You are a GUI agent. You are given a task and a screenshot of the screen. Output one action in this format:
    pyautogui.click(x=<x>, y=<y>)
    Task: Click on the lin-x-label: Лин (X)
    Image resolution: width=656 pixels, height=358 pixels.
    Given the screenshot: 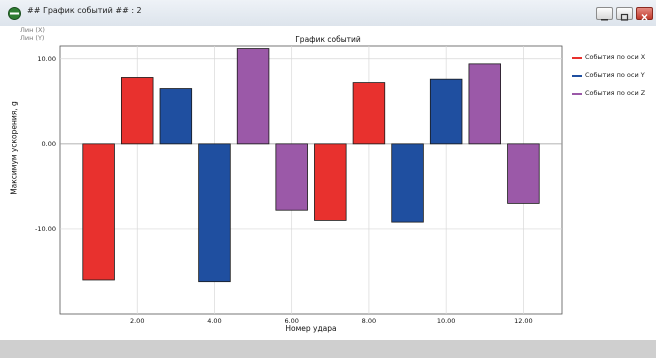 What is the action you would take?
    pyautogui.click(x=32, y=30)
    